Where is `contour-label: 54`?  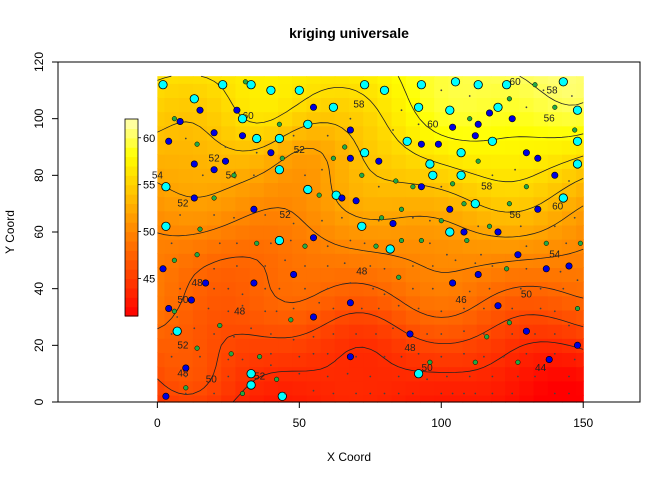 contour-label: 54 is located at coordinates (158, 175).